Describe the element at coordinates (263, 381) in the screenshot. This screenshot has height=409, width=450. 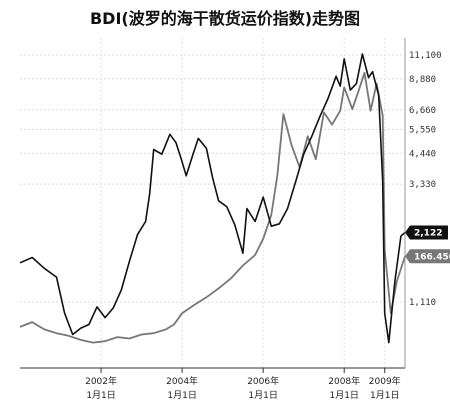
I see `x-tick-label: 2006年` at that location.